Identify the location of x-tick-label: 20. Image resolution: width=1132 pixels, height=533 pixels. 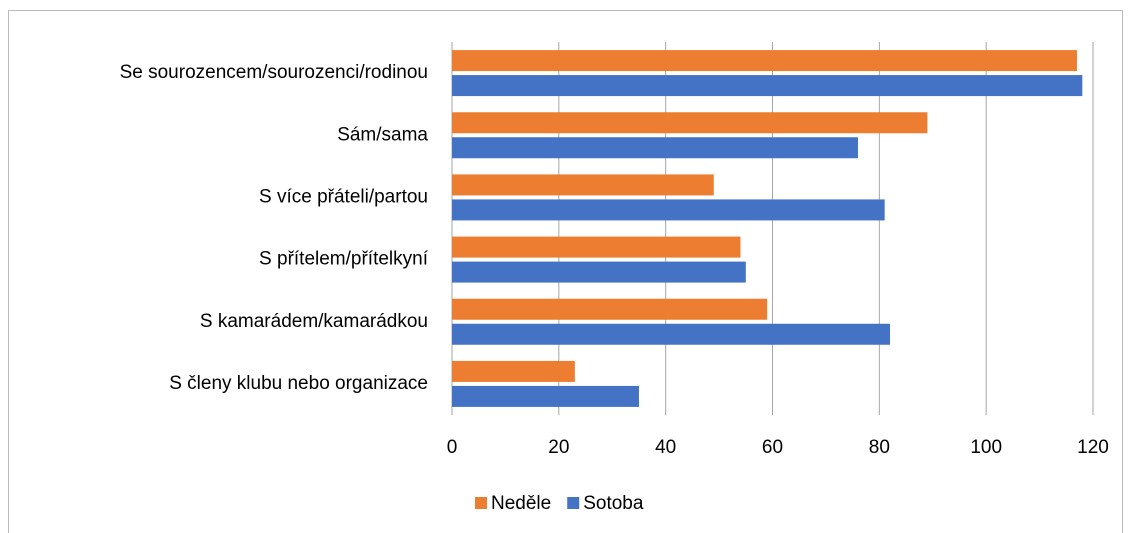
(558, 447).